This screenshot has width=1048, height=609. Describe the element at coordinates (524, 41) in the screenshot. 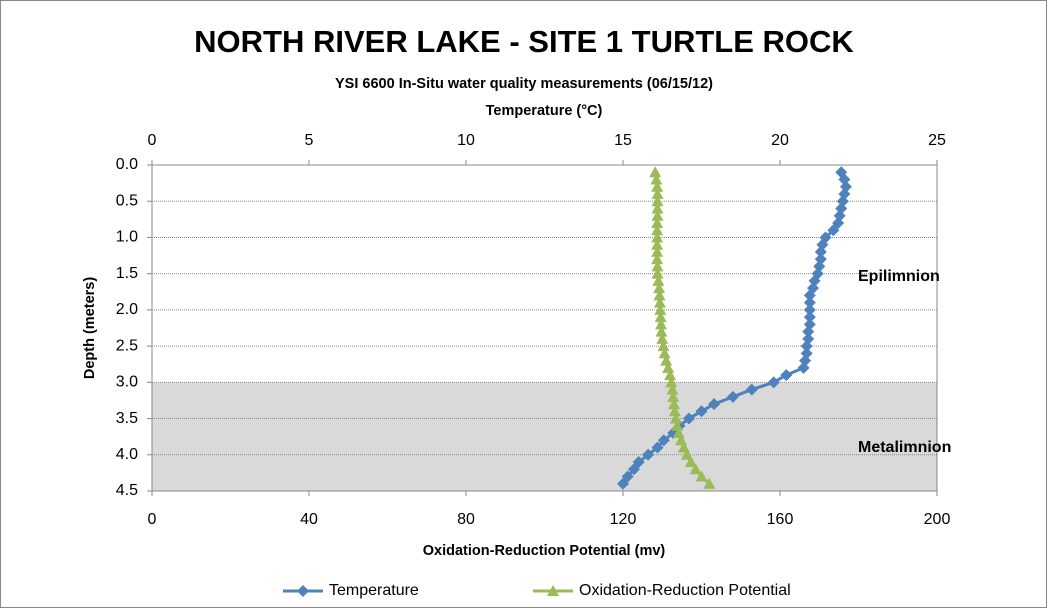

I see `chart-title: NORTH RIVER LAKE - SITE 1 TURTLE ROCK` at that location.